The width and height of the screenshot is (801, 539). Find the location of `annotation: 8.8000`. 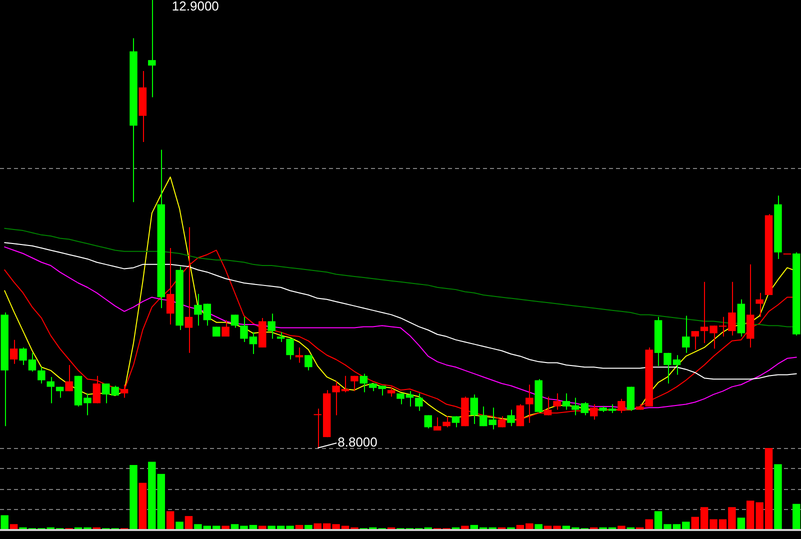

annotation: 8.8000 is located at coordinates (358, 442).